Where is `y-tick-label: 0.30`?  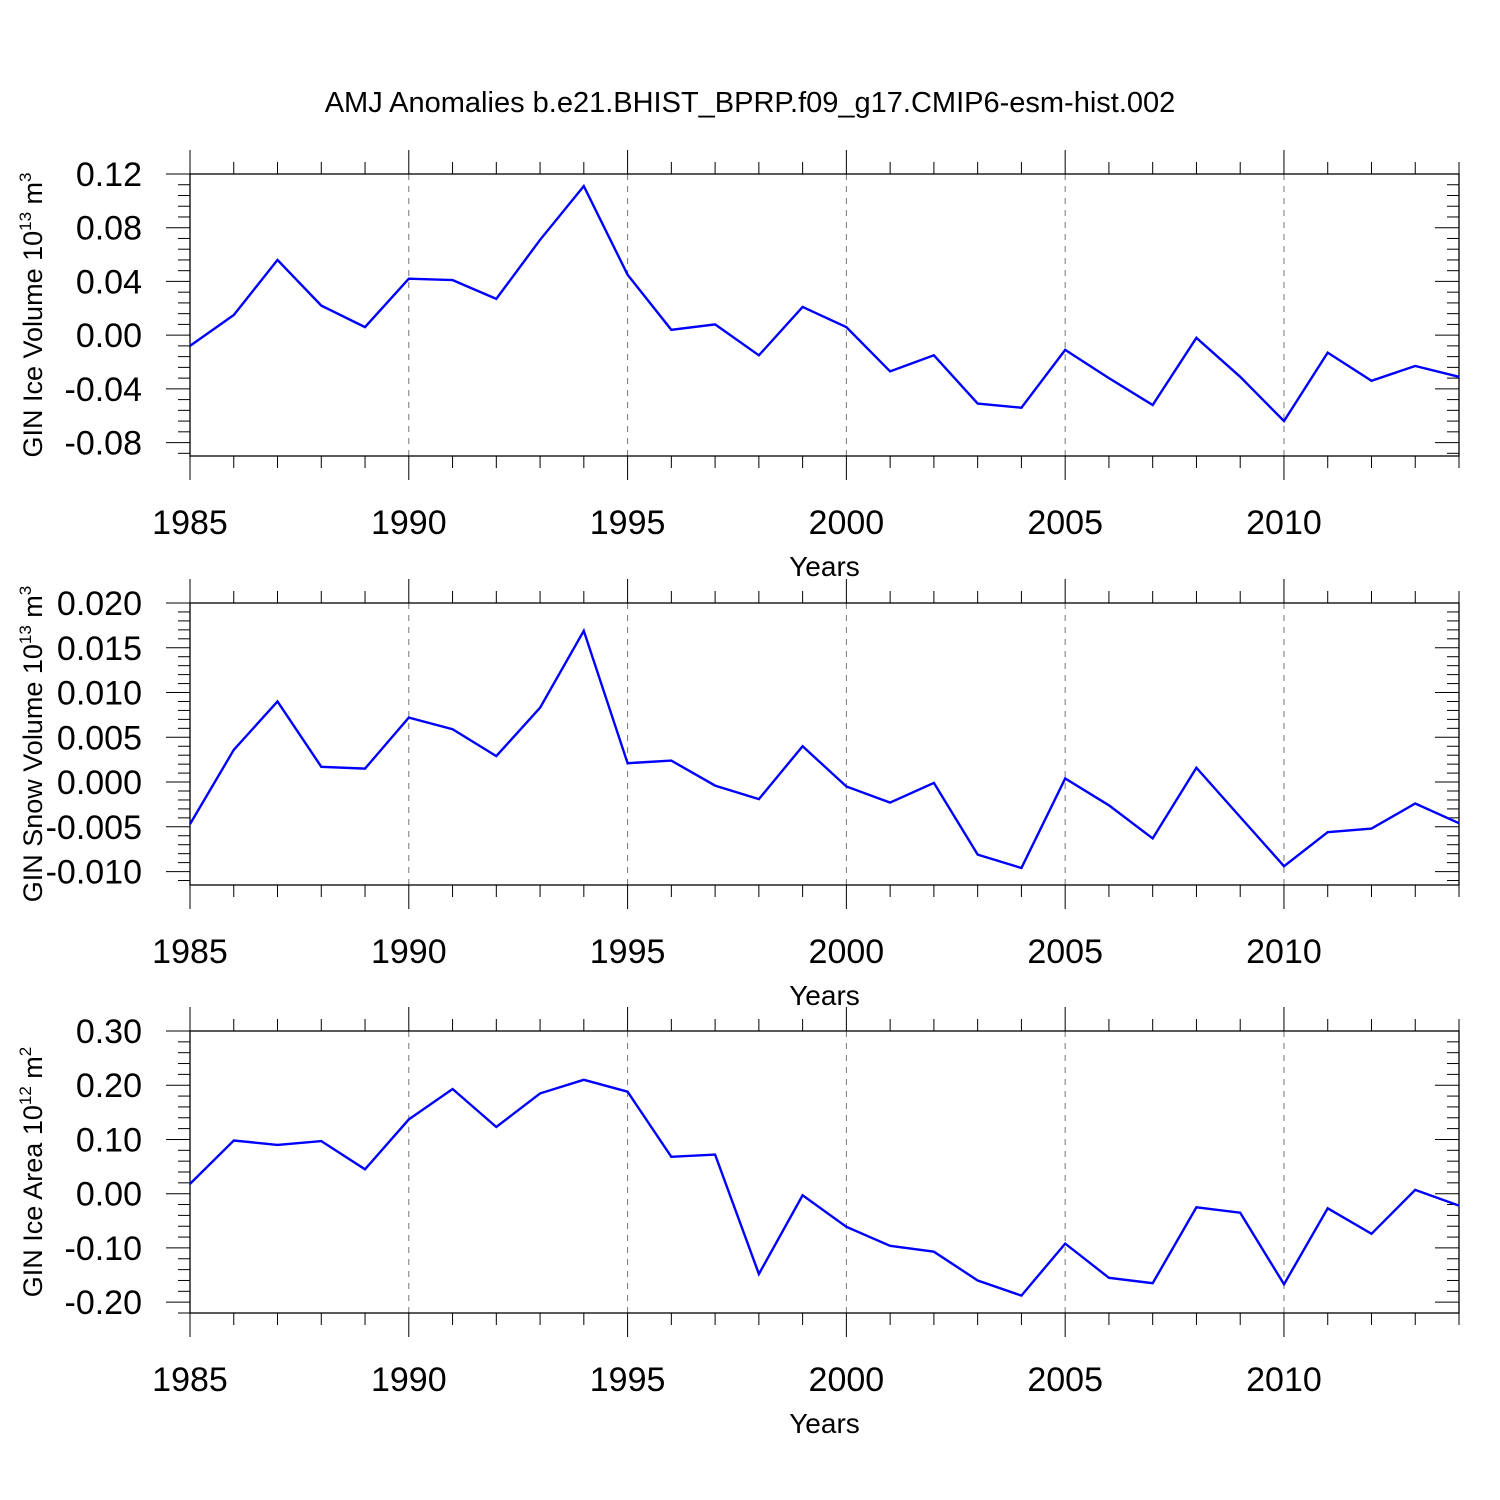
y-tick-label: 0.30 is located at coordinates (109, 1032).